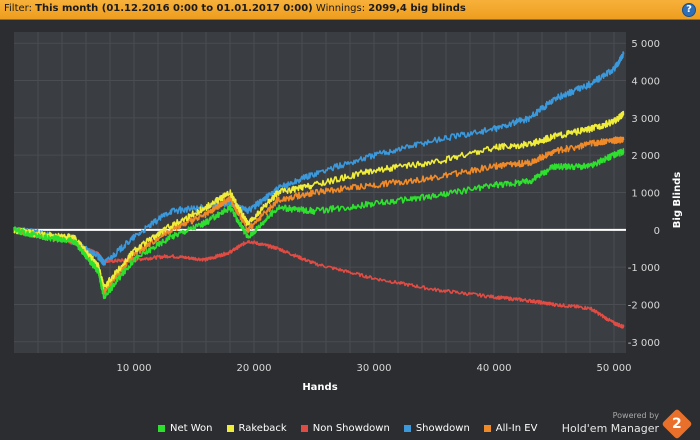 The image size is (700, 440). I want to click on x-tick-label: 30 000, so click(374, 368).